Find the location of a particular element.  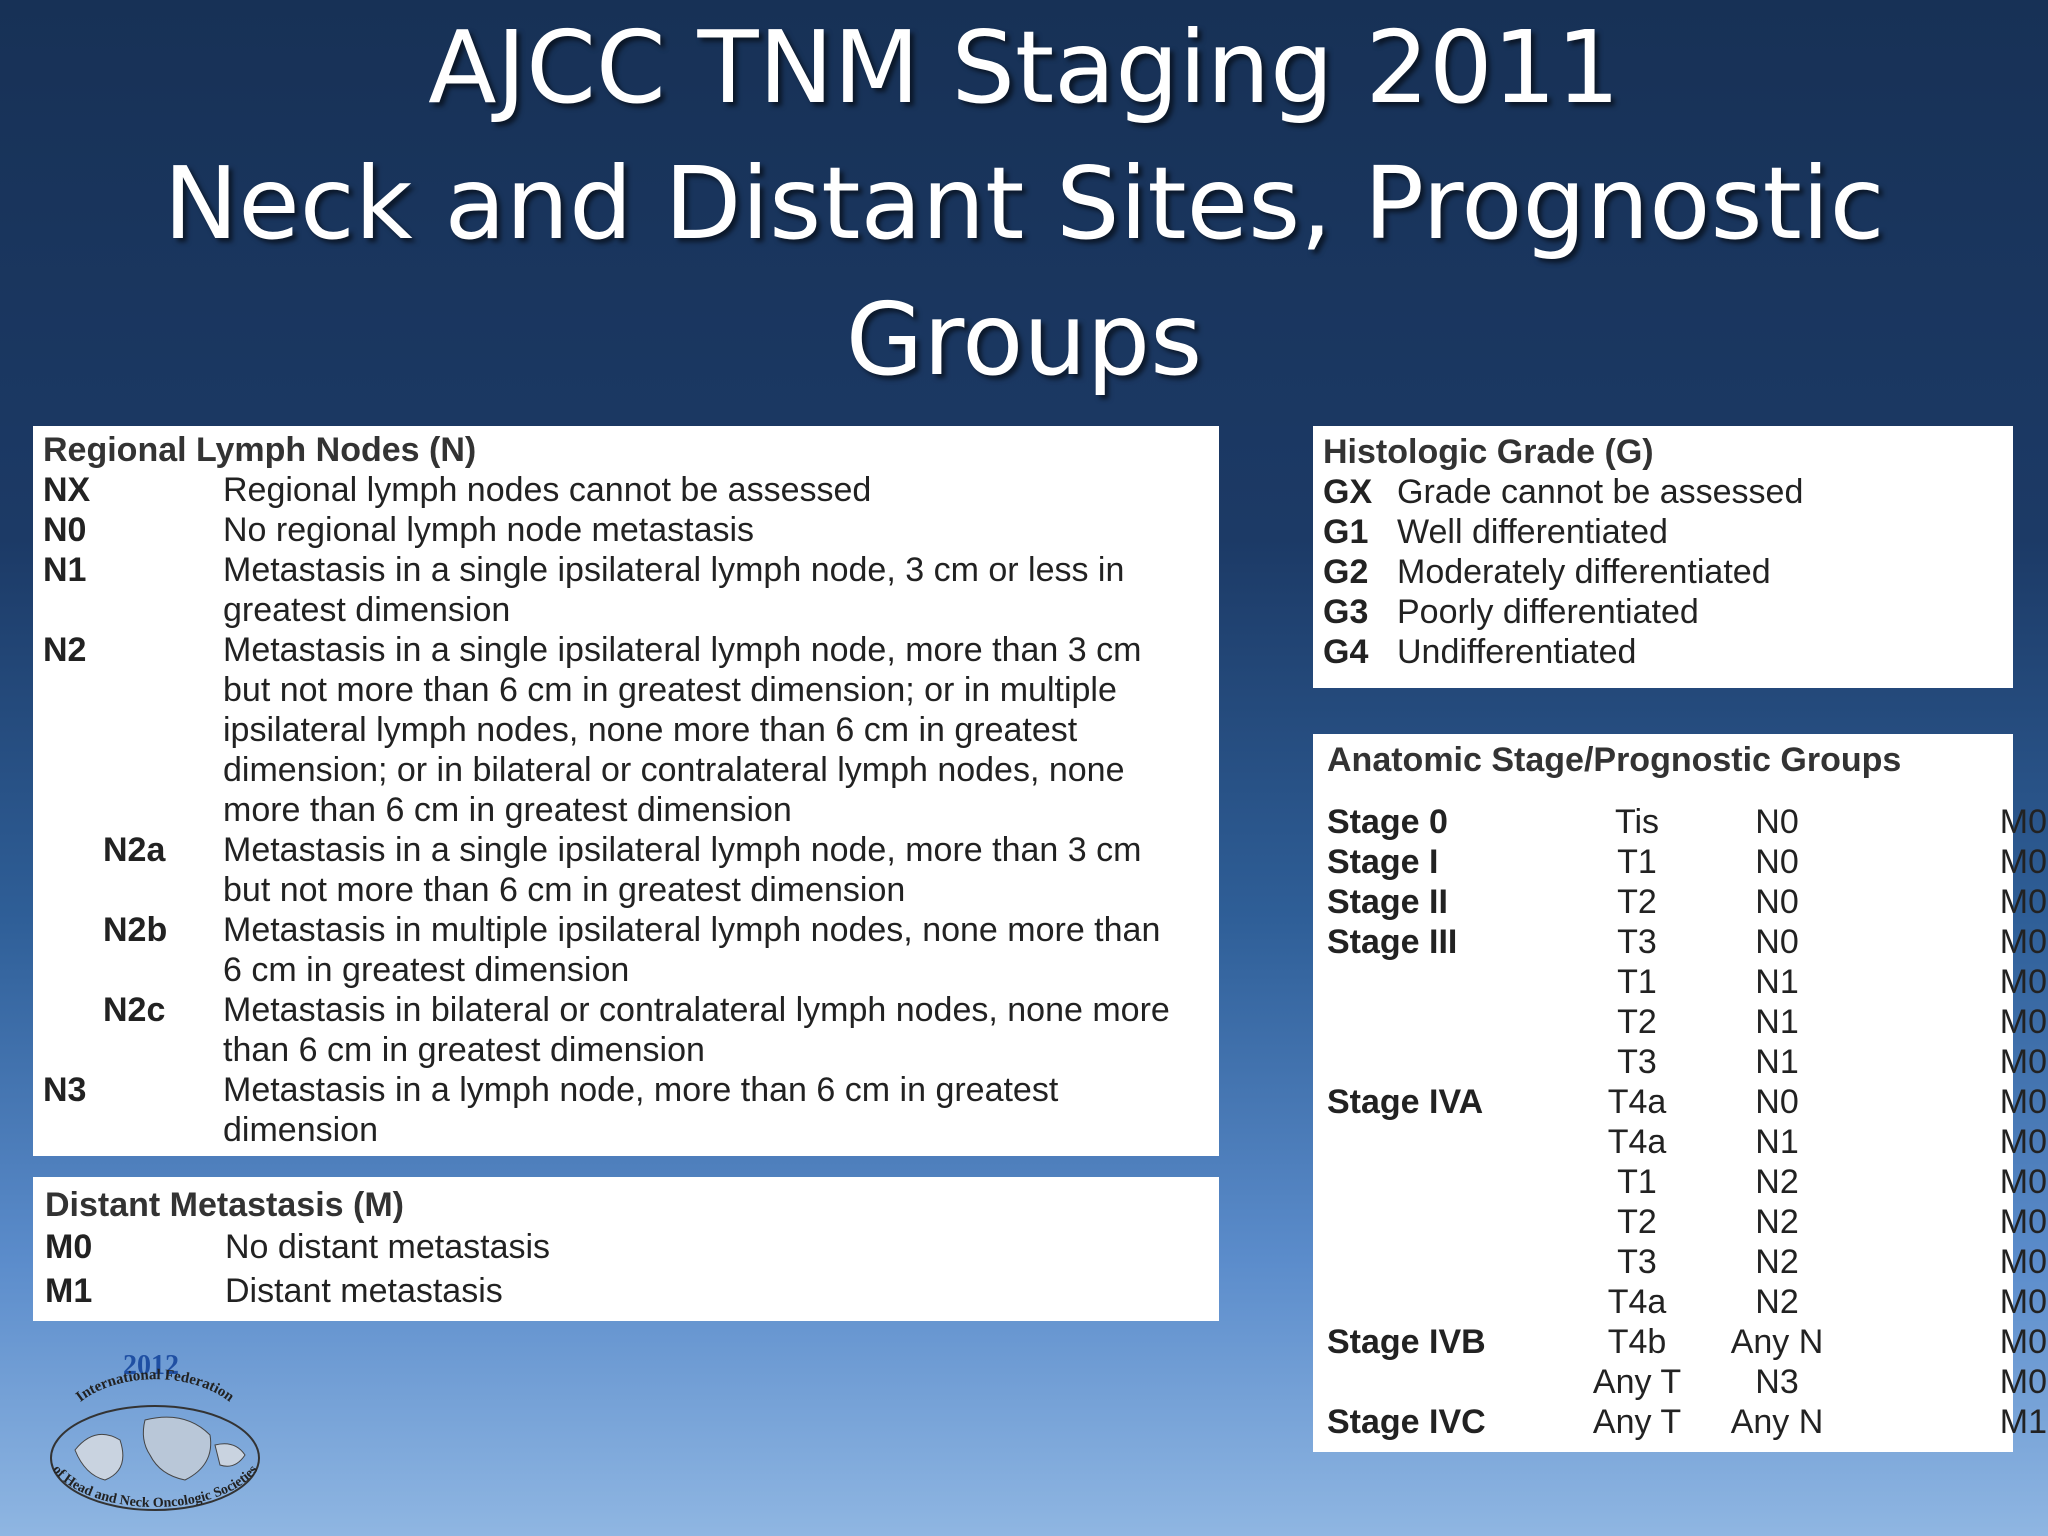

panel-title: Distant Metastasis (M) is located at coordinates (224, 1205).